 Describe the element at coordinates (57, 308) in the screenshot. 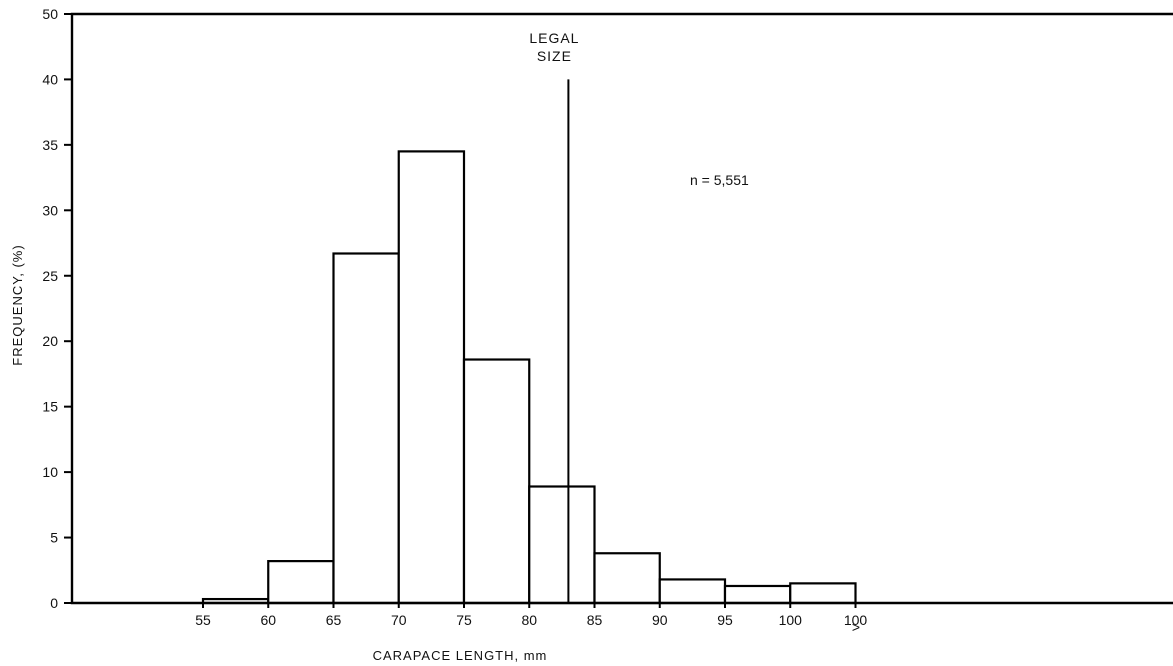

I see `y-axis-ticks: 0 5 10 15 20 25 30 35 40 50` at that location.